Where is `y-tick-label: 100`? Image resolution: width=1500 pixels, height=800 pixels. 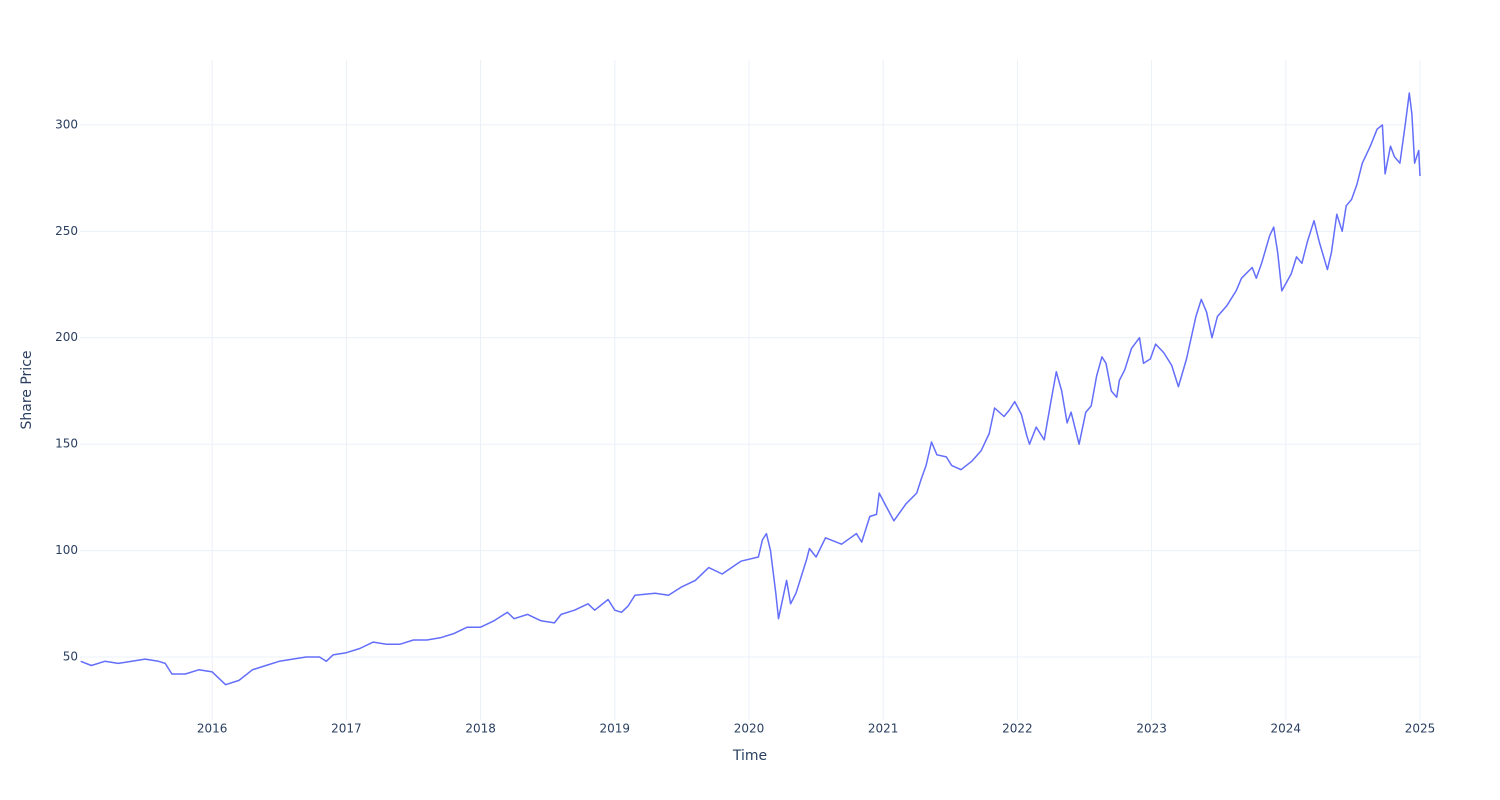
y-tick-label: 100 is located at coordinates (66, 550).